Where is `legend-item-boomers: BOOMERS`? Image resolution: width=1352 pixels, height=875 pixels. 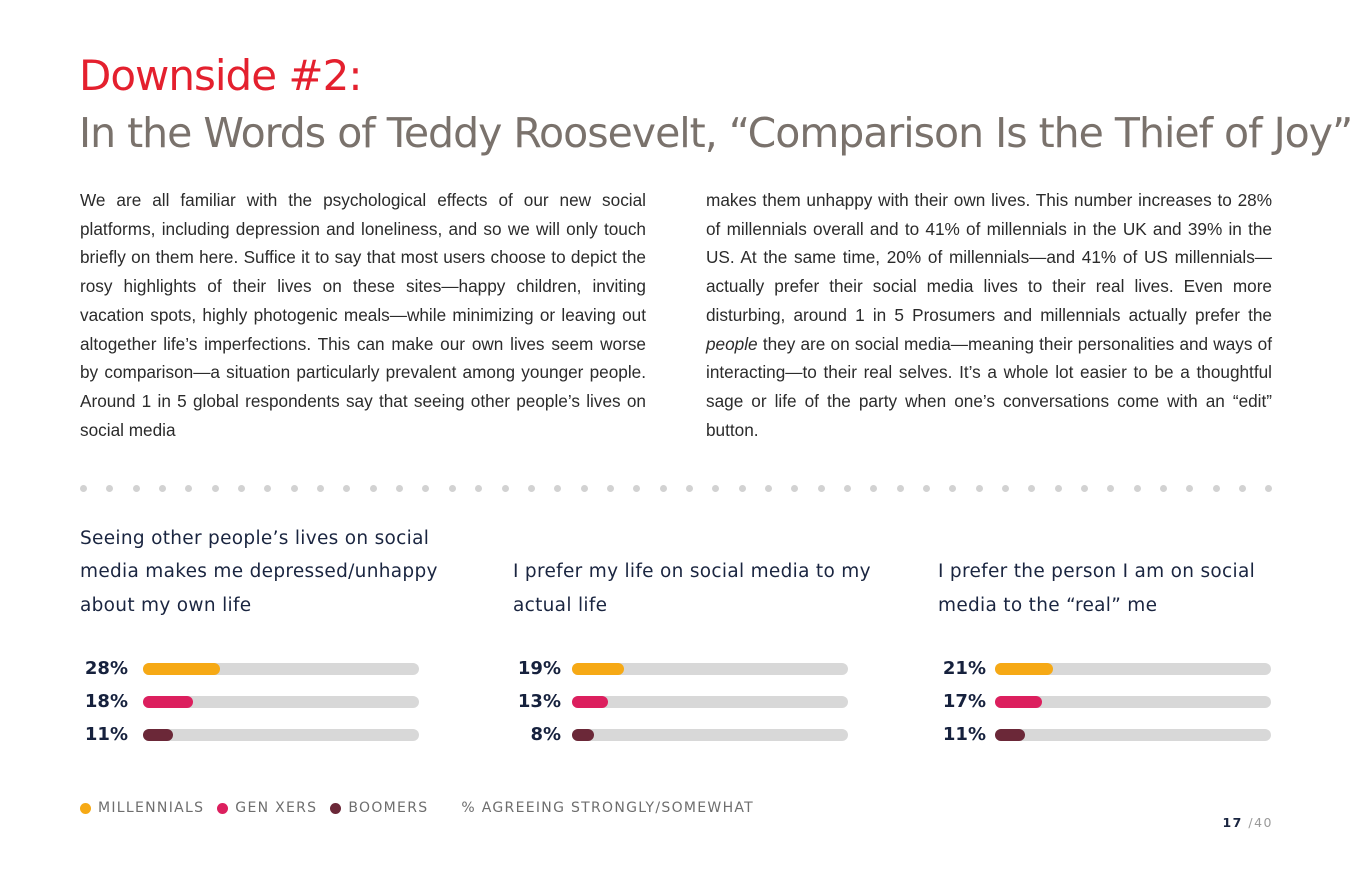 legend-item-boomers: BOOMERS is located at coordinates (379, 808).